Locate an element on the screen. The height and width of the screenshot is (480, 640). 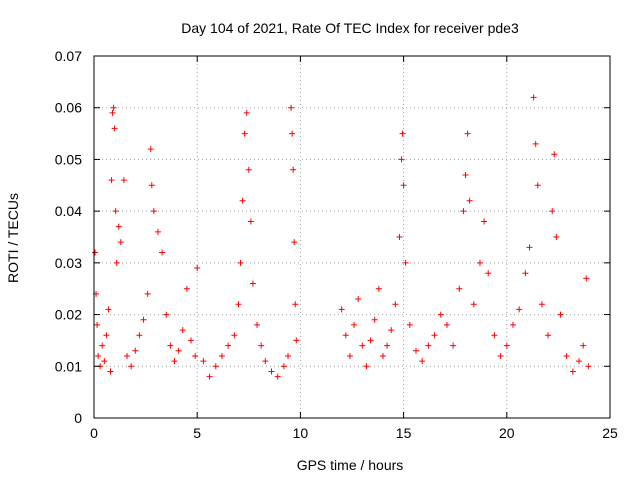
y-axis-label: ROTI / TECUs is located at coordinates (13, 238).